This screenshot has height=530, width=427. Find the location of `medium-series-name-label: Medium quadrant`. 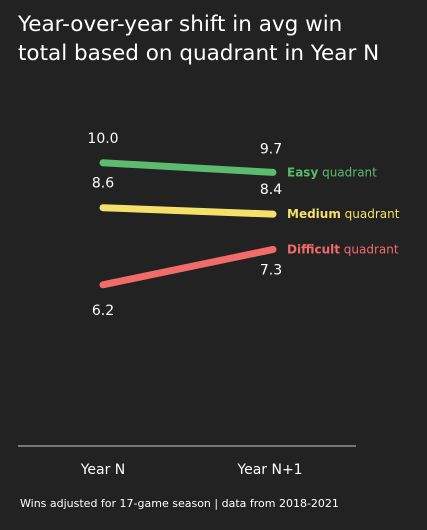

medium-series-name-label: Medium quadrant is located at coordinates (343, 214).